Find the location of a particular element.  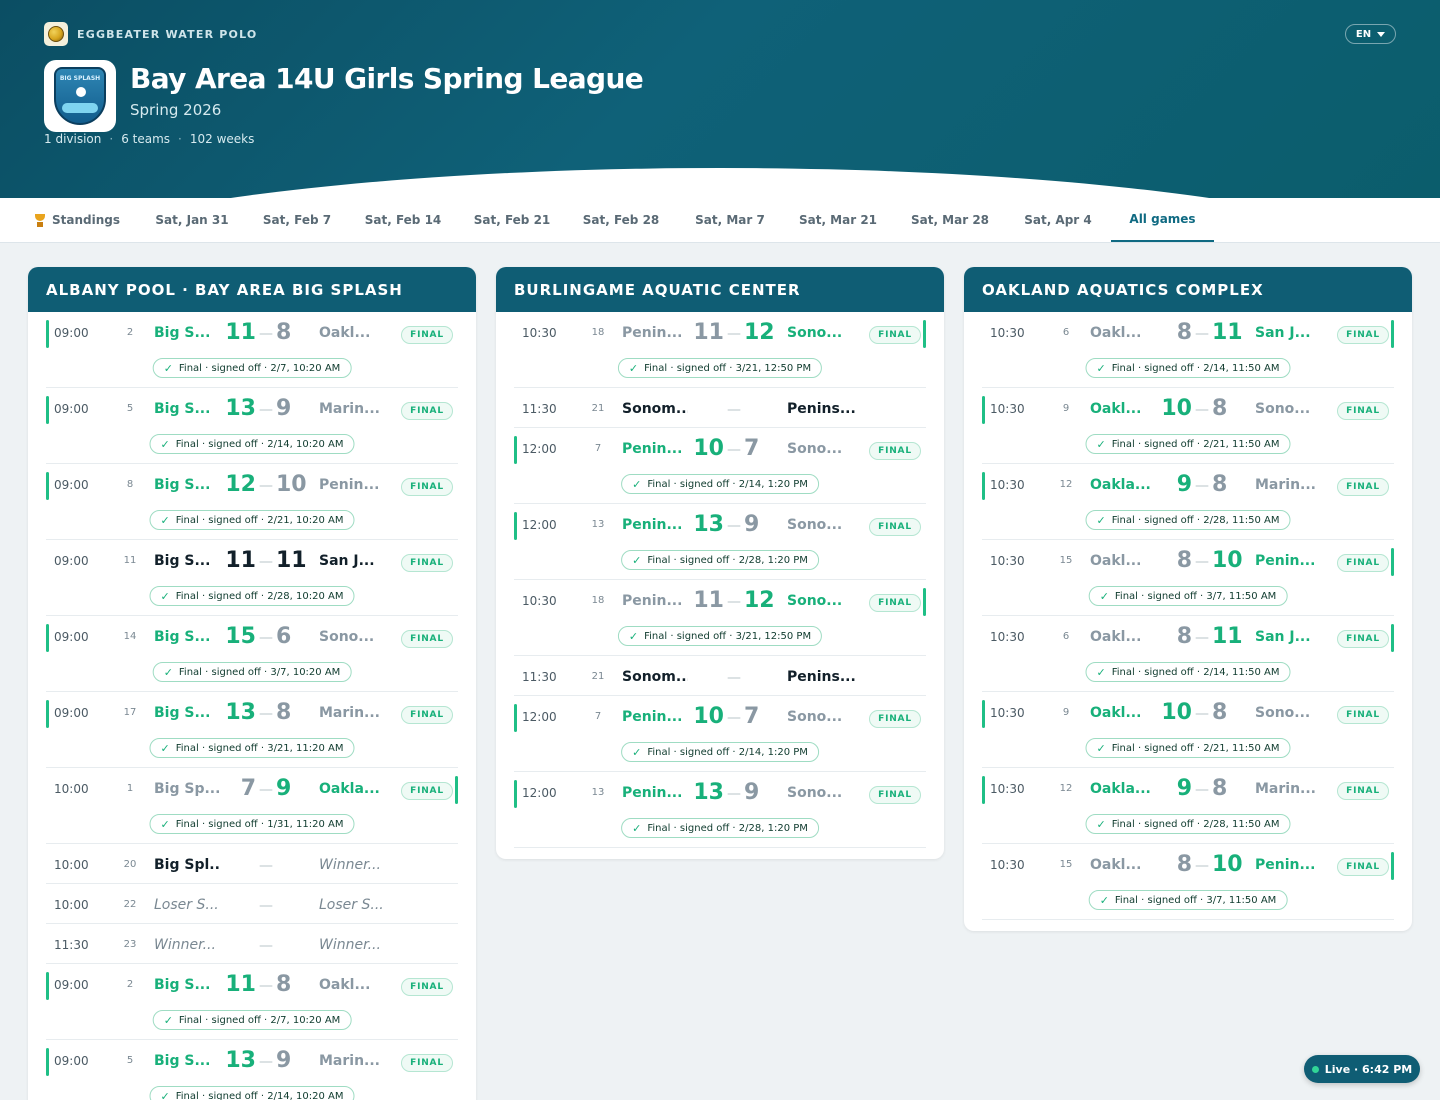

brand: EGGBEATER WATER POLO is located at coordinates (150, 34).